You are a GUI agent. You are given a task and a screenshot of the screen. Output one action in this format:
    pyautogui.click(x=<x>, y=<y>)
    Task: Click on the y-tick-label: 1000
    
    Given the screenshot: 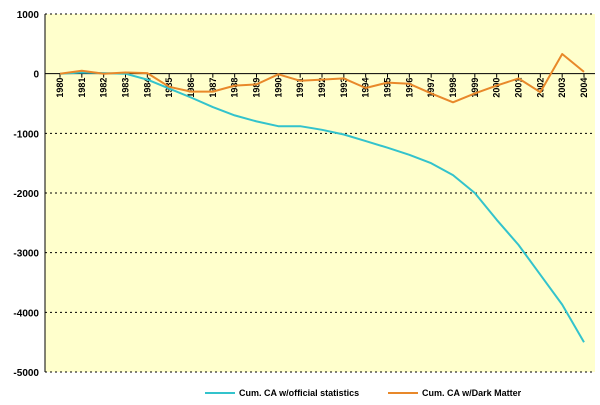 What is the action you would take?
    pyautogui.click(x=28, y=15)
    